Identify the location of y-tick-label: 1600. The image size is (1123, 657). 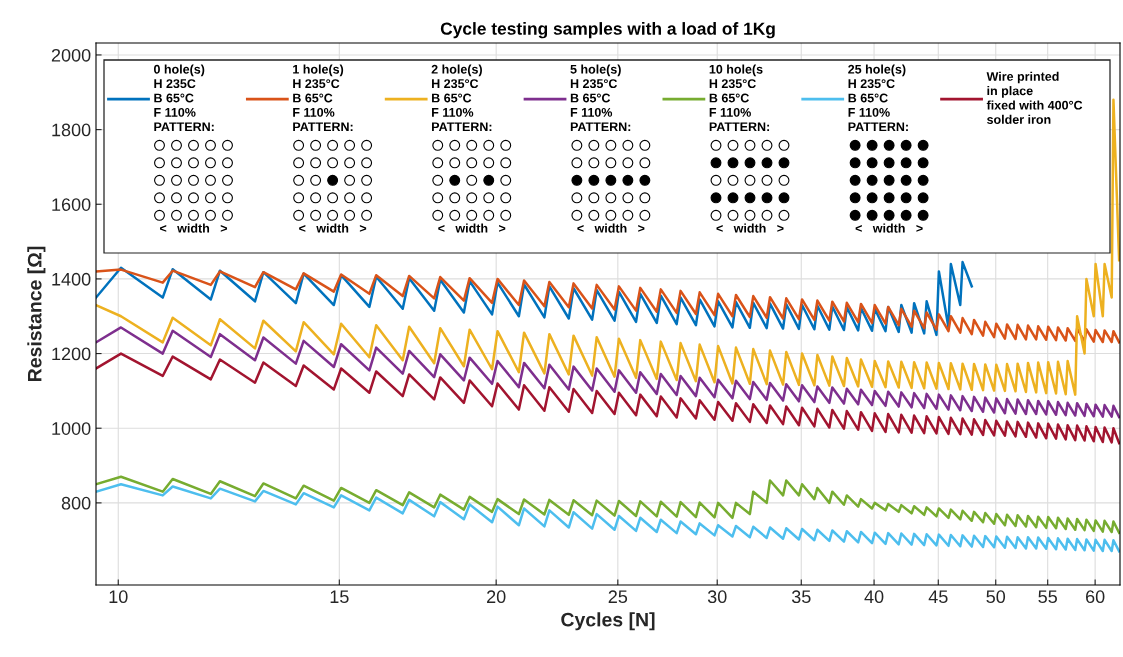
(71, 204).